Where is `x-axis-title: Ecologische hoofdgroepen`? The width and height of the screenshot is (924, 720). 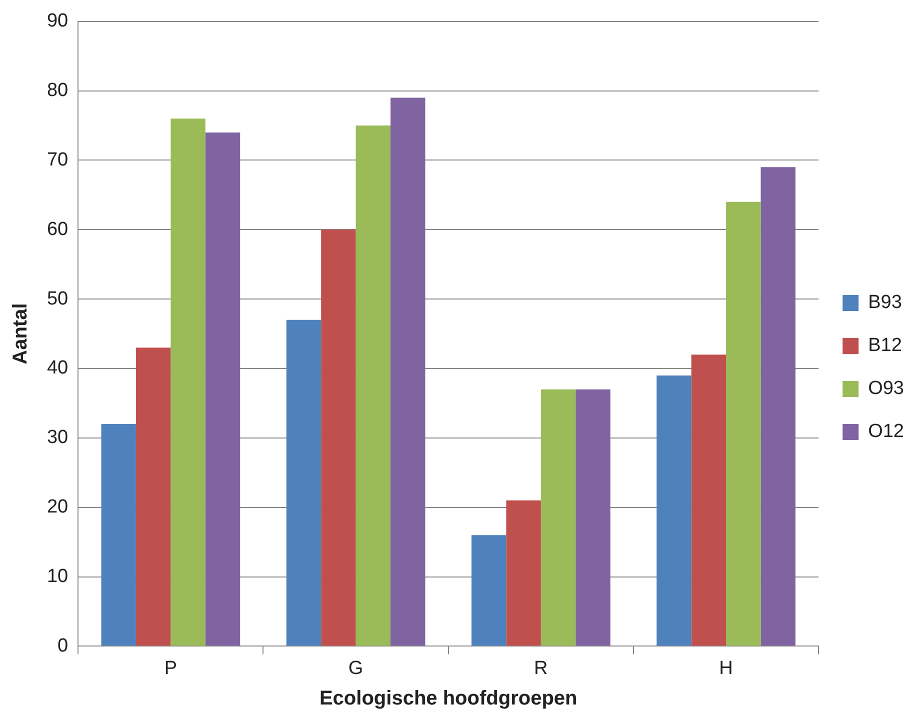 x-axis-title: Ecologische hoofdgroepen is located at coordinates (448, 699).